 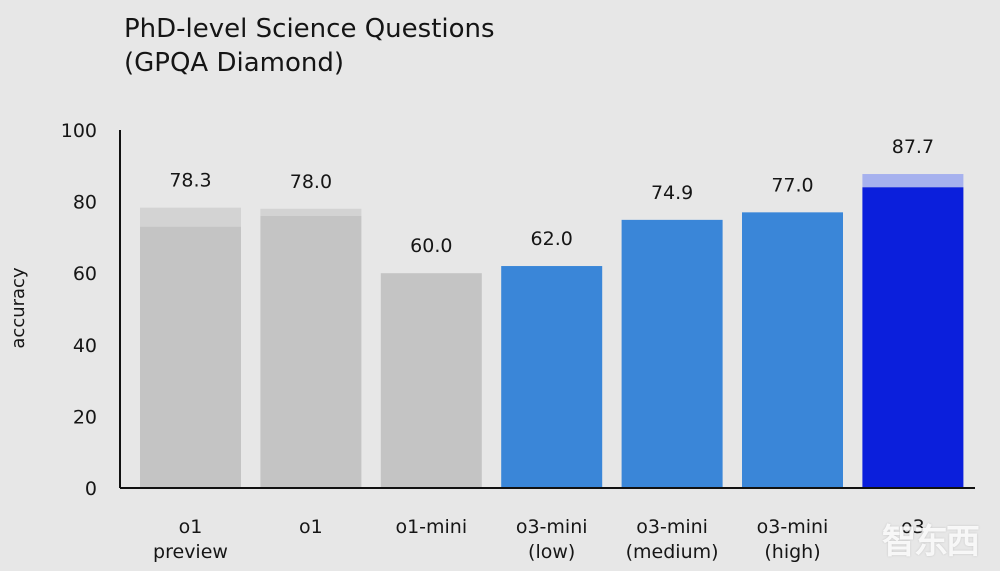 What do you see at coordinates (551, 552) in the screenshot?
I see `category-label: (low)` at bounding box center [551, 552].